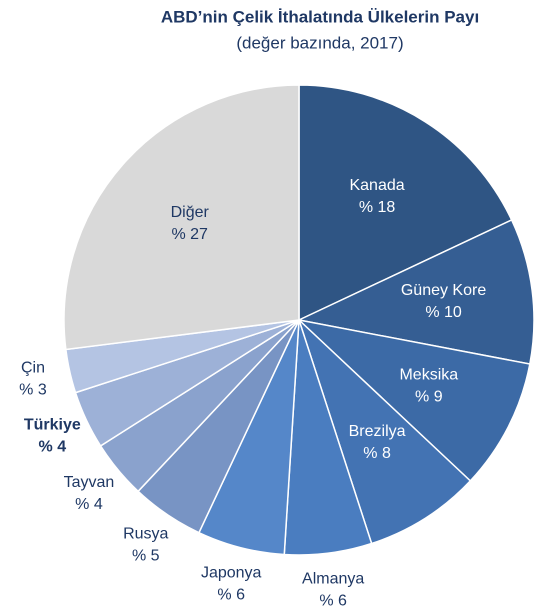 This screenshot has width=547, height=613. I want to click on slice-label: Kanada, so click(376, 185).